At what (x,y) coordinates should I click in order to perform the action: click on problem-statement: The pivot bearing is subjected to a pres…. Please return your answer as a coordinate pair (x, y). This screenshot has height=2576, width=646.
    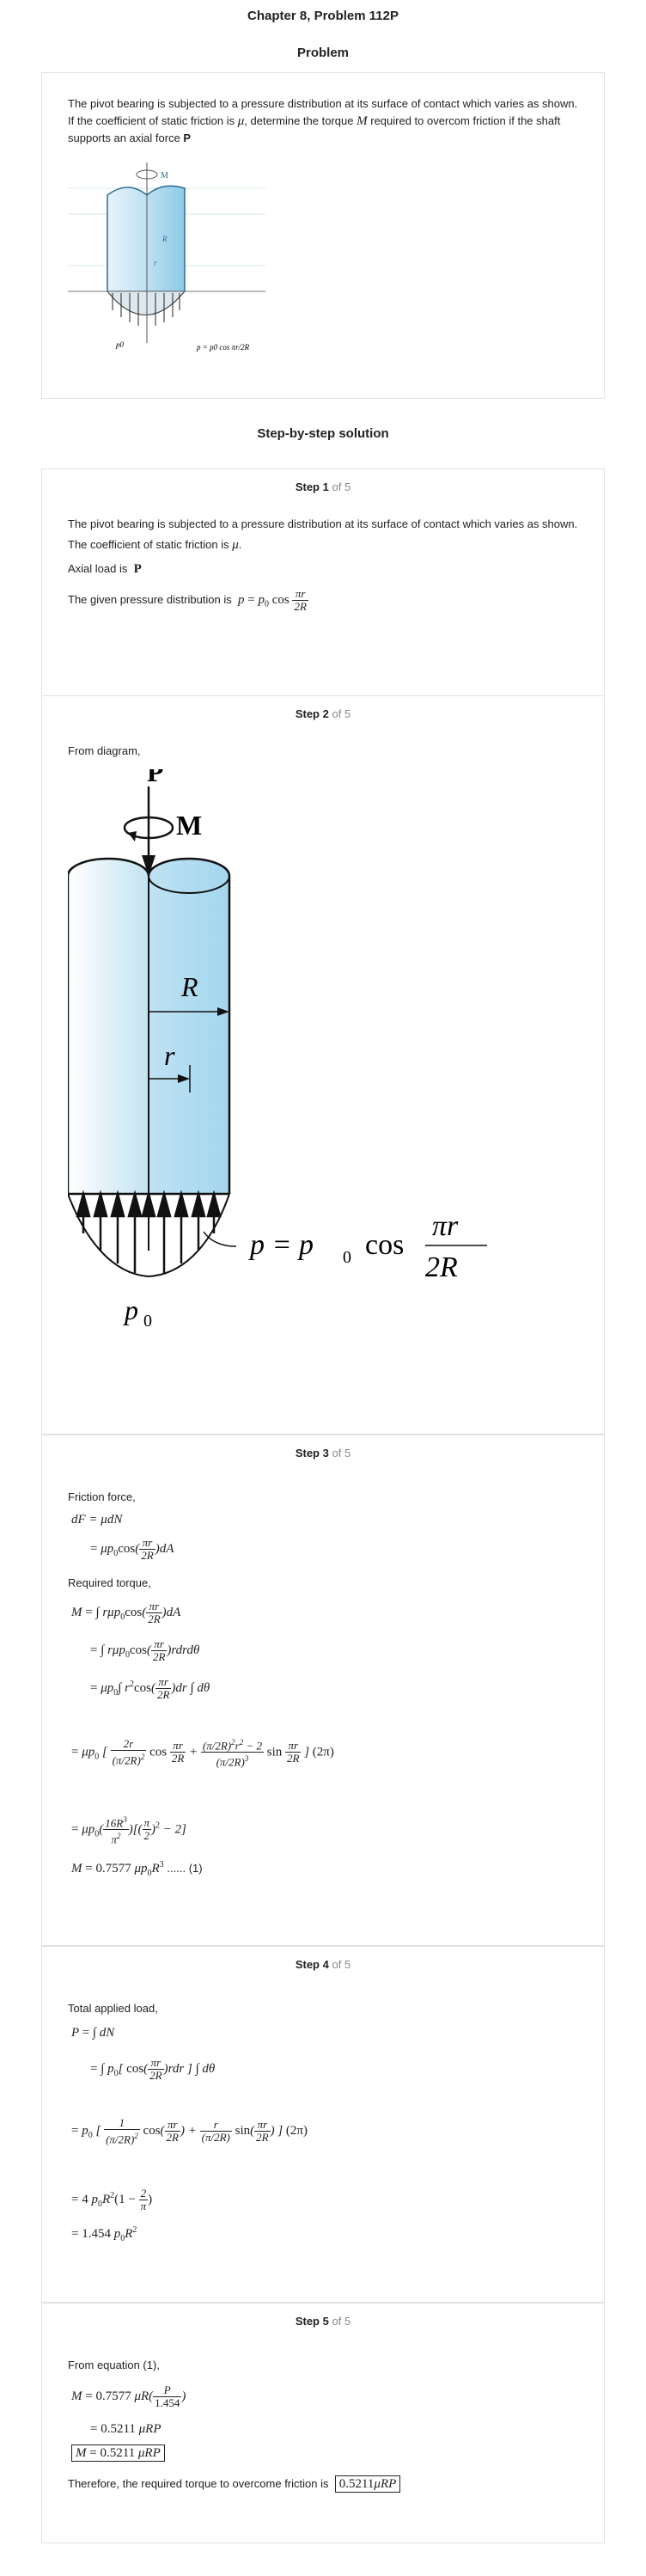
    Looking at the image, I should click on (323, 120).